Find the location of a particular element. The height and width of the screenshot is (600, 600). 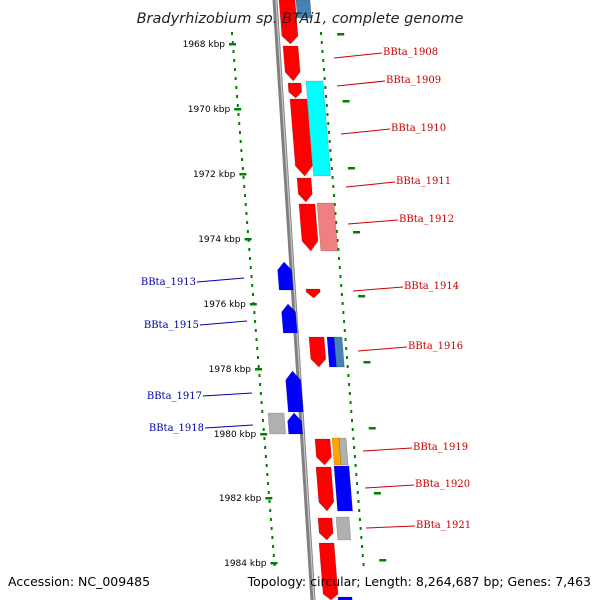

gene-label: BBta_1914 is located at coordinates (431, 286).